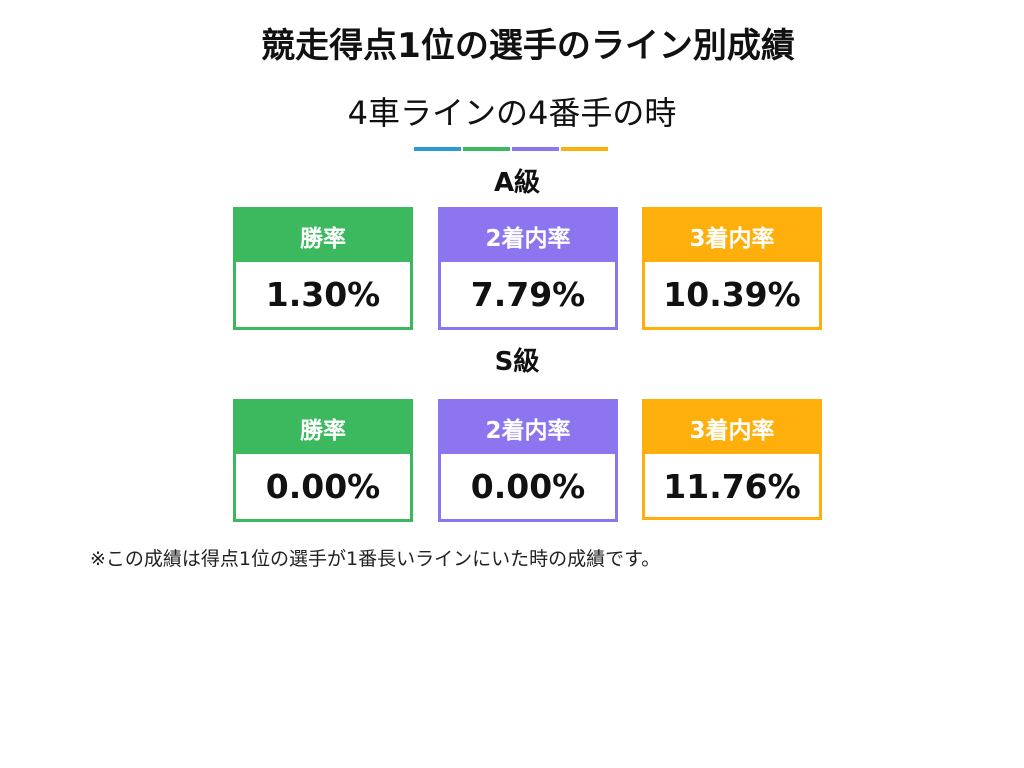 The height and width of the screenshot is (768, 1024). What do you see at coordinates (437, 149) in the screenshot?
I see `divider-blue` at bounding box center [437, 149].